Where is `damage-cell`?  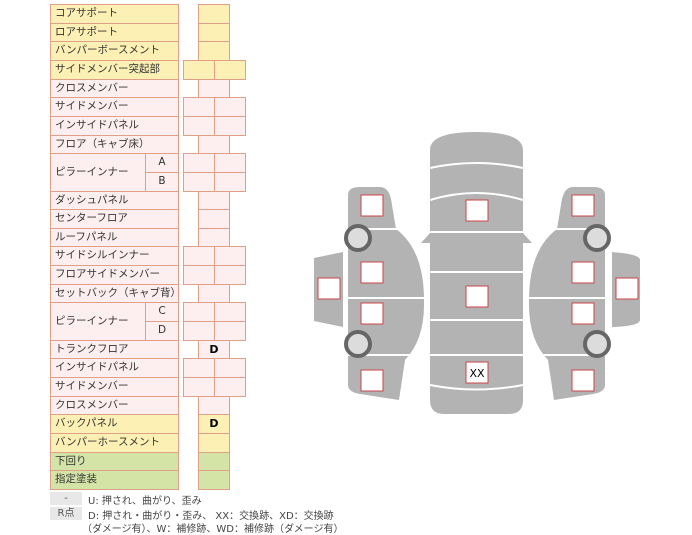 damage-cell is located at coordinates (214, 480).